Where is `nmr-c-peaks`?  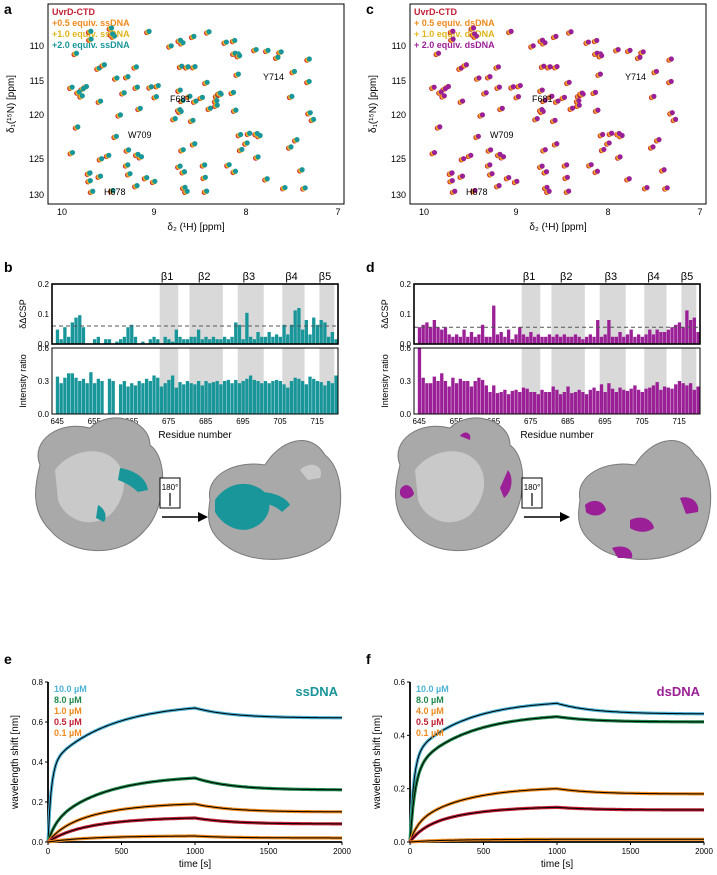 nmr-c-peaks is located at coordinates (554, 110).